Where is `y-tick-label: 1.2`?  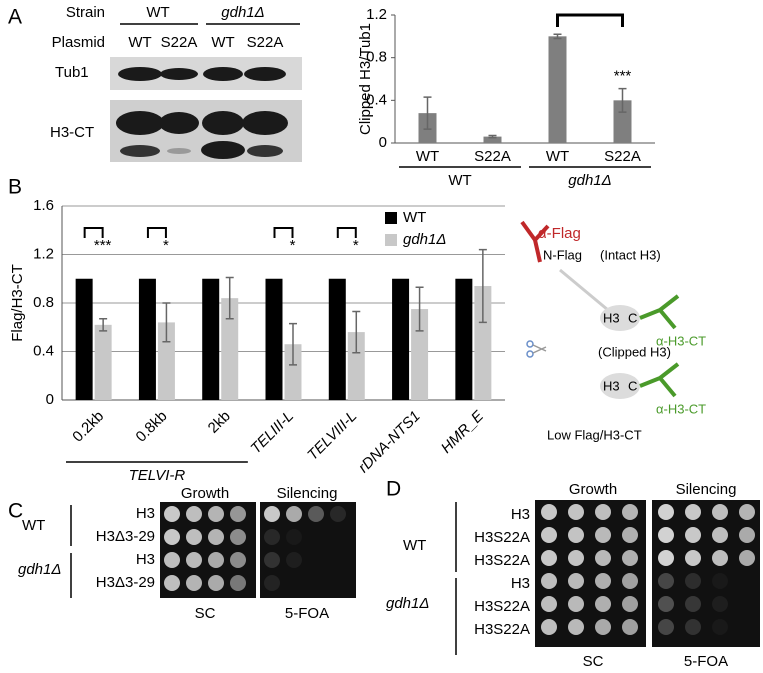
y-tick-label: 1.2 is located at coordinates (376, 14).